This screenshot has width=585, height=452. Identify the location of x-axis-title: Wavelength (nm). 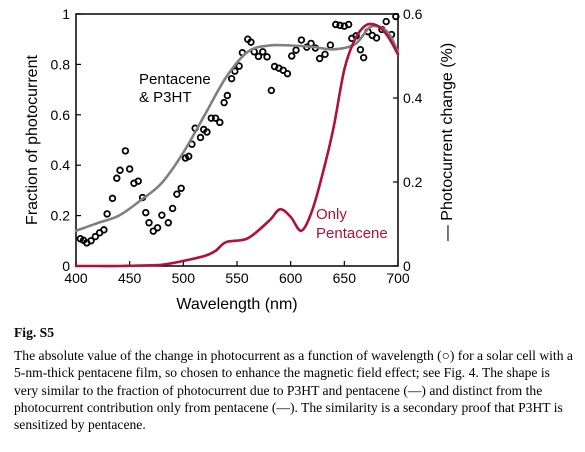
(236, 304).